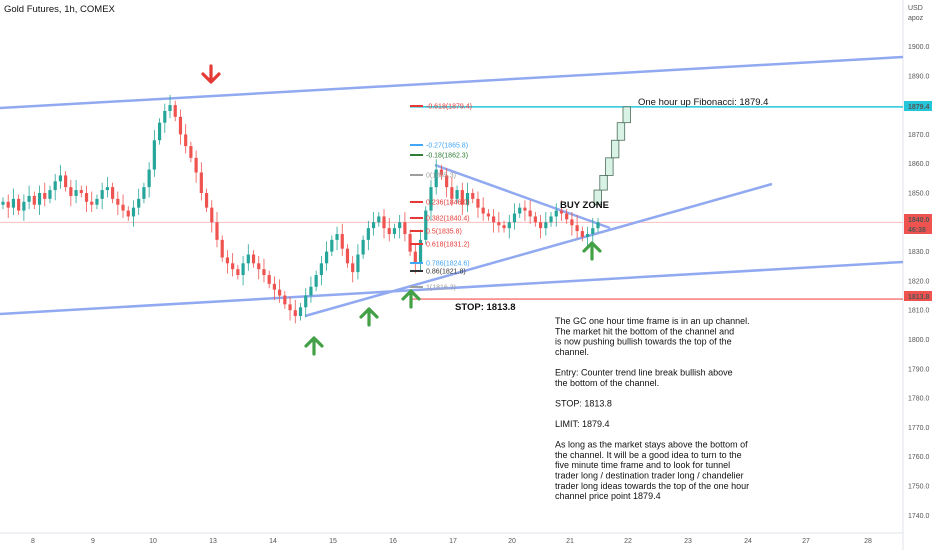 The width and height of the screenshot is (932, 550). What do you see at coordinates (688, 541) in the screenshot?
I see `x-tick-label: 23` at bounding box center [688, 541].